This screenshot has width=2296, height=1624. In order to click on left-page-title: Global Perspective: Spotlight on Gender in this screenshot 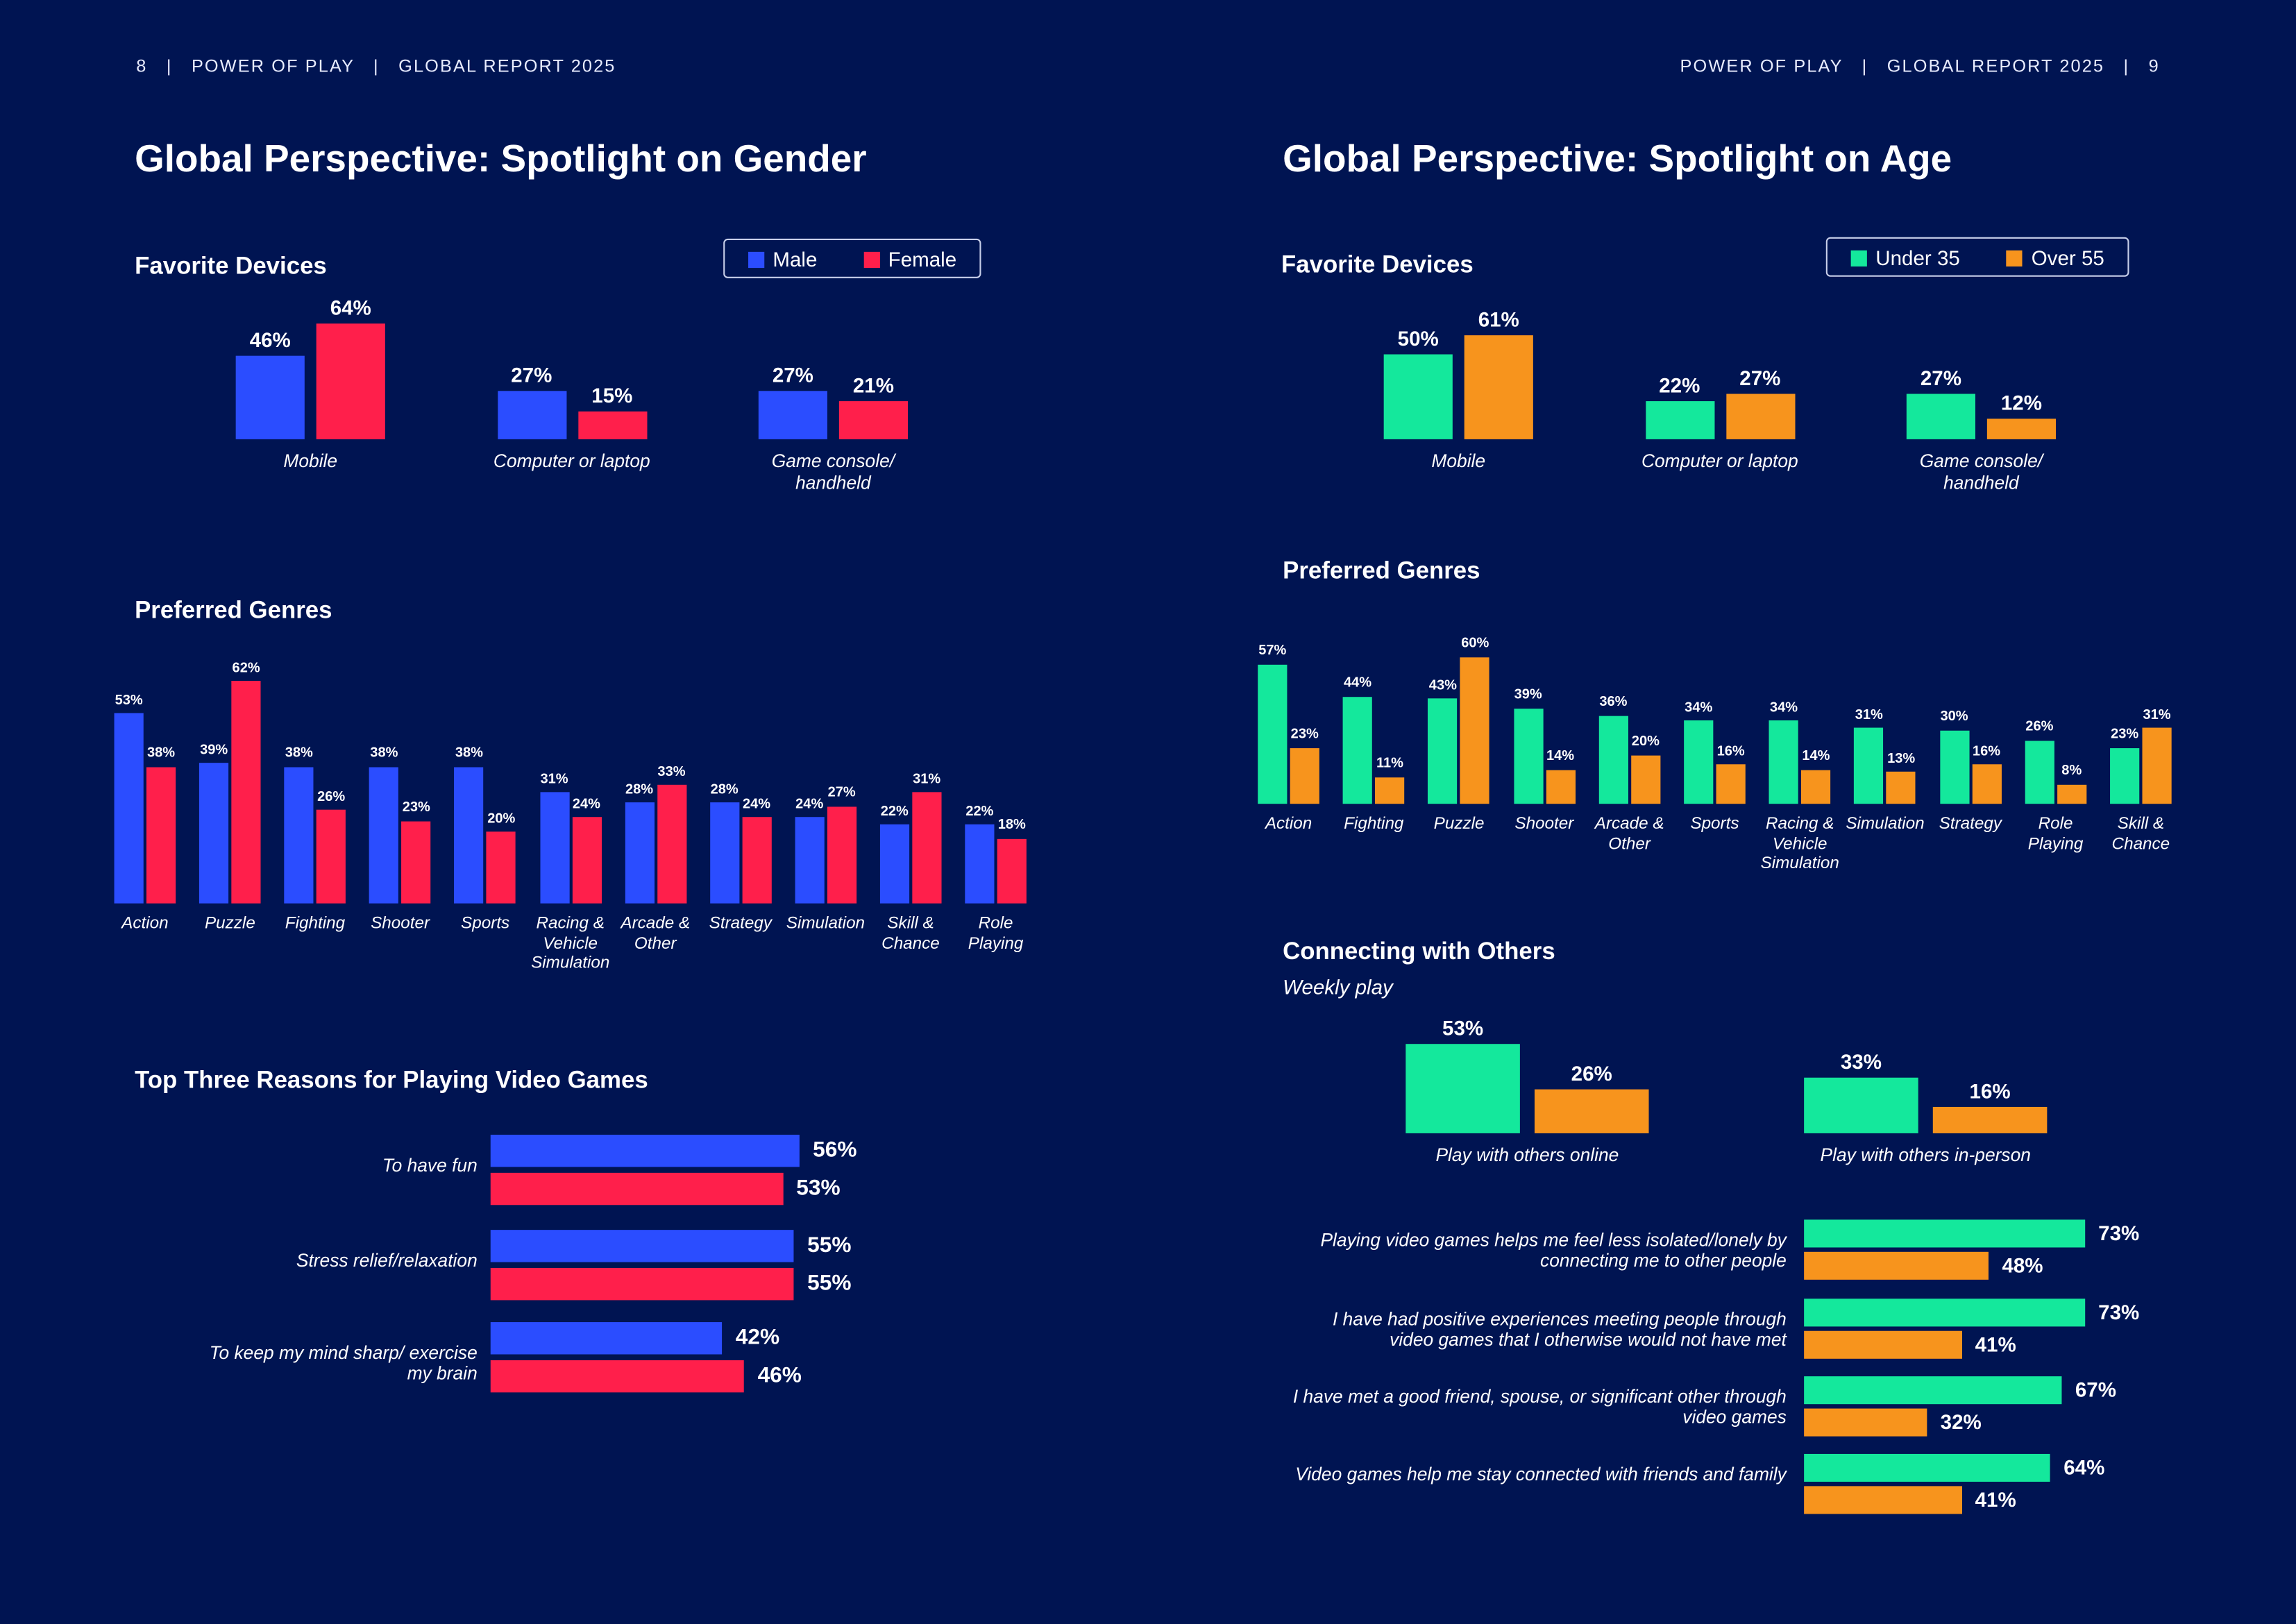, I will do `click(501, 158)`.